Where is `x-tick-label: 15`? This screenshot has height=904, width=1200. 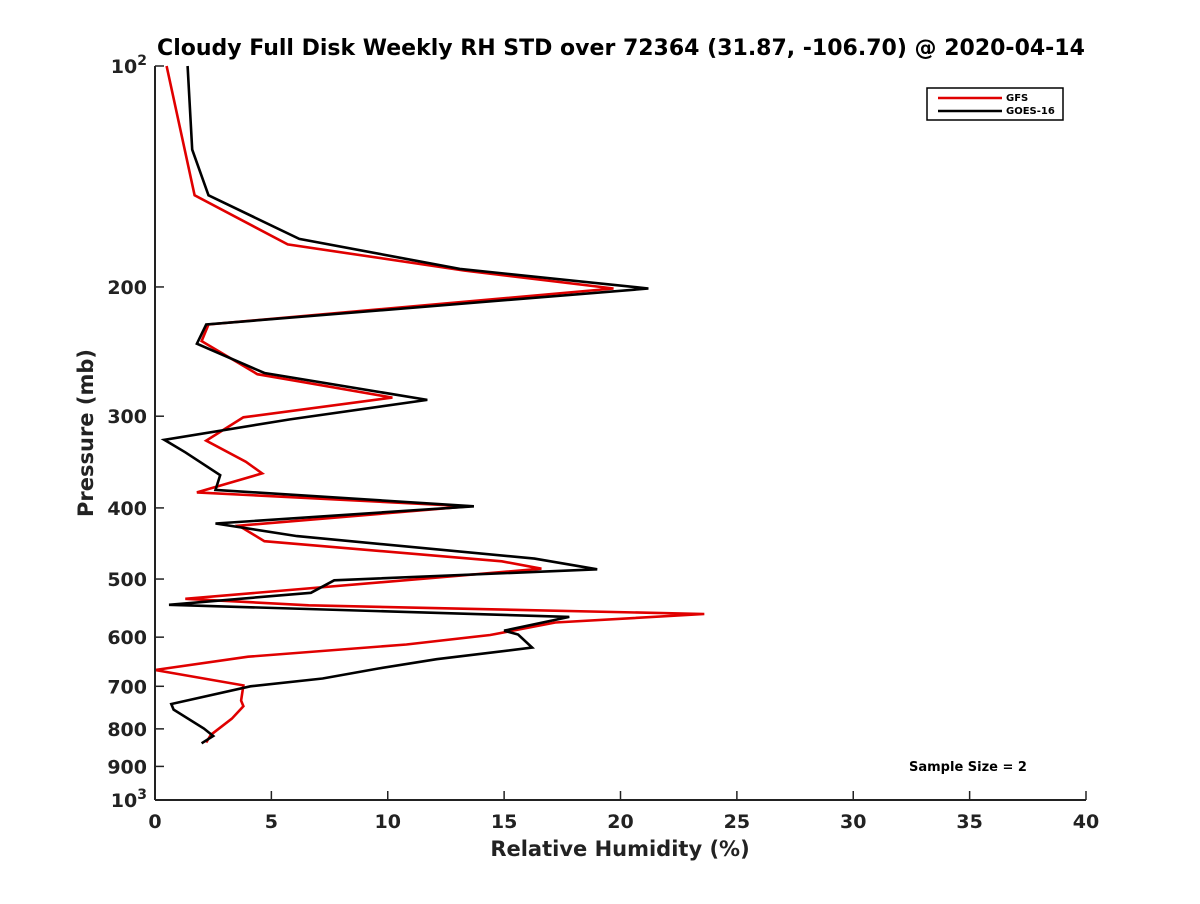 x-tick-label: 15 is located at coordinates (504, 822).